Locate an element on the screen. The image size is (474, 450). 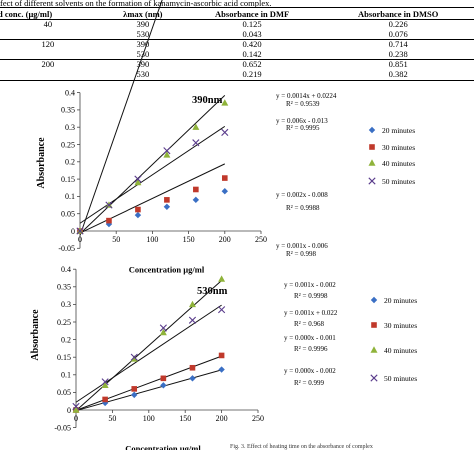
trendline-r-squared: R² = 0.9996 is located at coordinates (311, 349).